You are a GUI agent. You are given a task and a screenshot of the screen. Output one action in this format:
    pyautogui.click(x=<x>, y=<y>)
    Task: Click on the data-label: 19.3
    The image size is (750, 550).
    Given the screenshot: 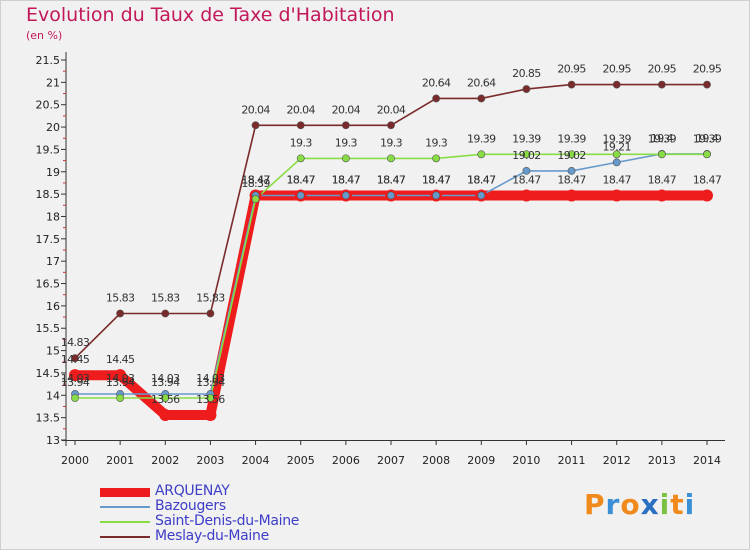 What is the action you would take?
    pyautogui.click(x=436, y=142)
    